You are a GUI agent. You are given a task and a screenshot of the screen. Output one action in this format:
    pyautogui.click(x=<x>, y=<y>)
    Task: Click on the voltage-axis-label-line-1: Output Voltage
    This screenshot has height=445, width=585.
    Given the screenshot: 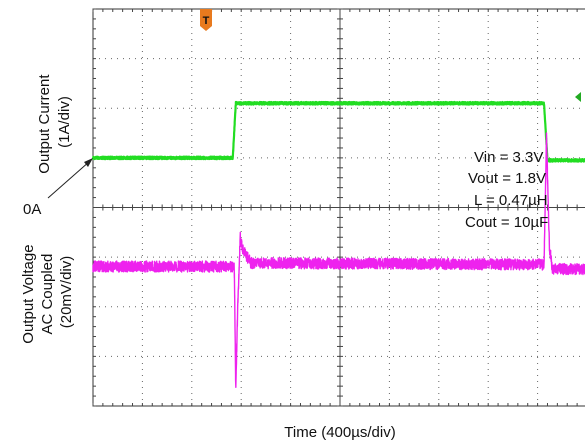 What is the action you would take?
    pyautogui.click(x=28, y=293)
    